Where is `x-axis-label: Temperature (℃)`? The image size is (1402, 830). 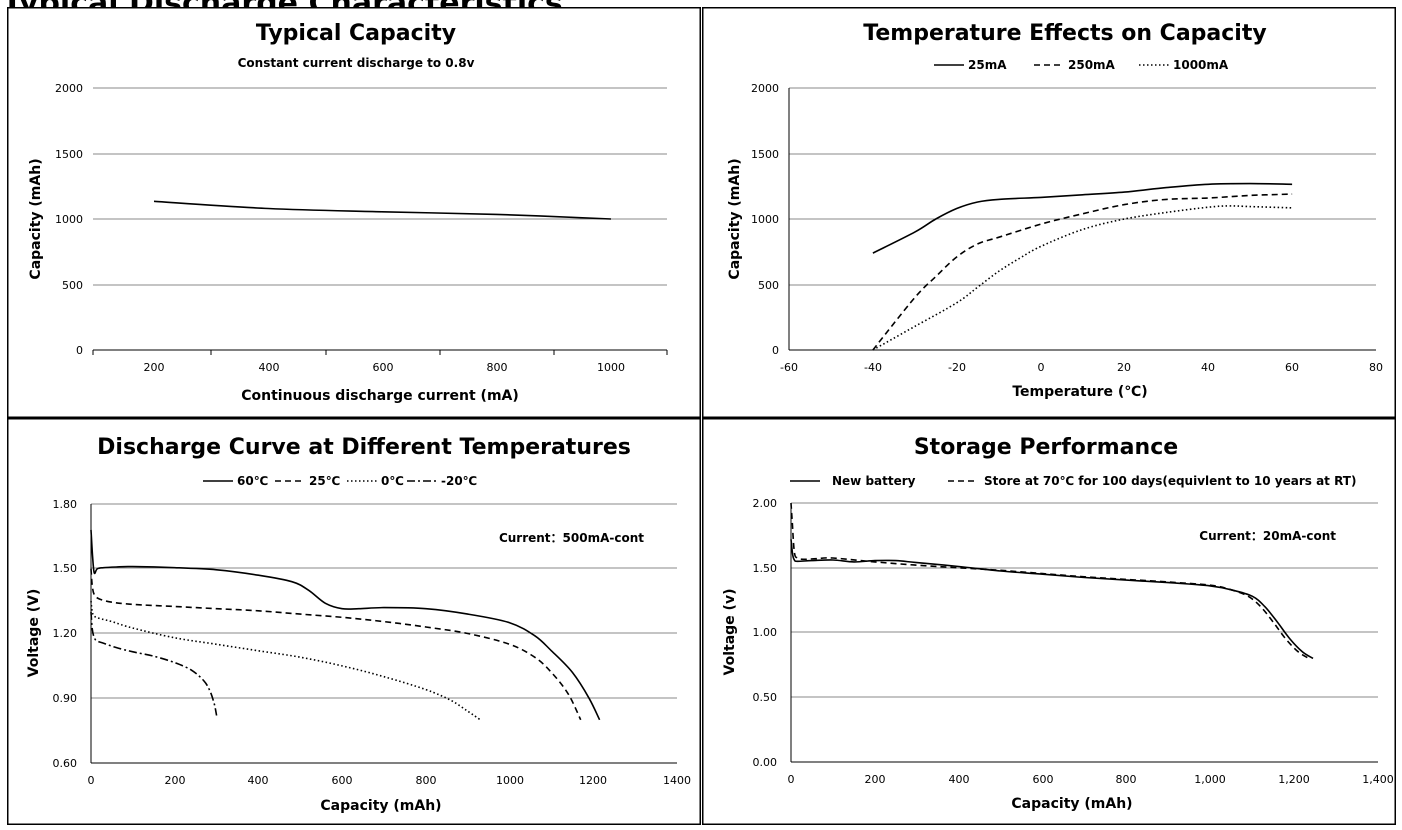
x-axis-label: Temperature (℃) is located at coordinates (1079, 392).